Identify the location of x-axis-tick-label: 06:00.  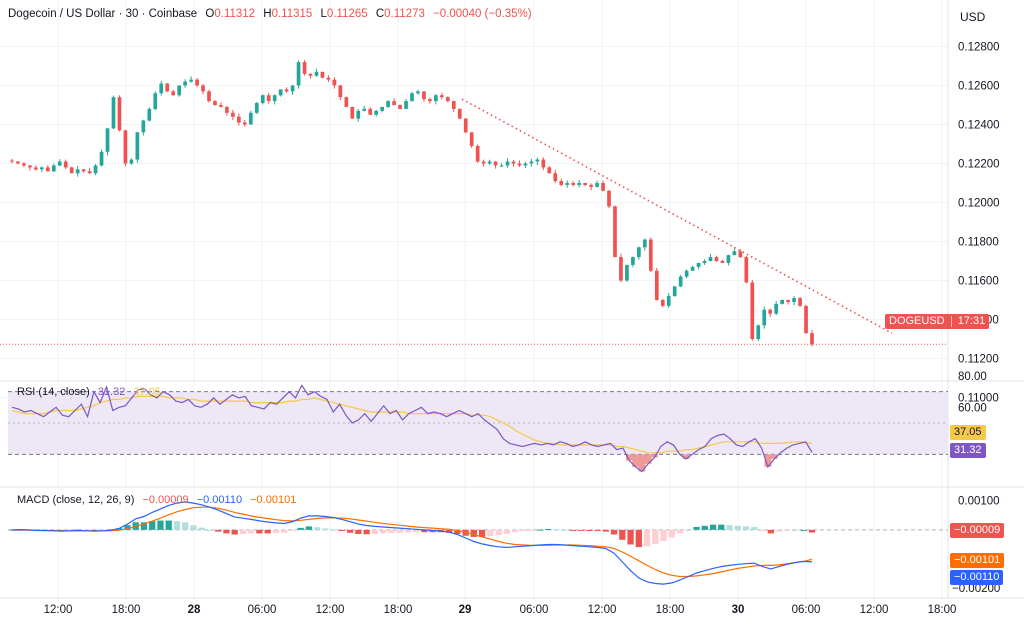
(806, 610).